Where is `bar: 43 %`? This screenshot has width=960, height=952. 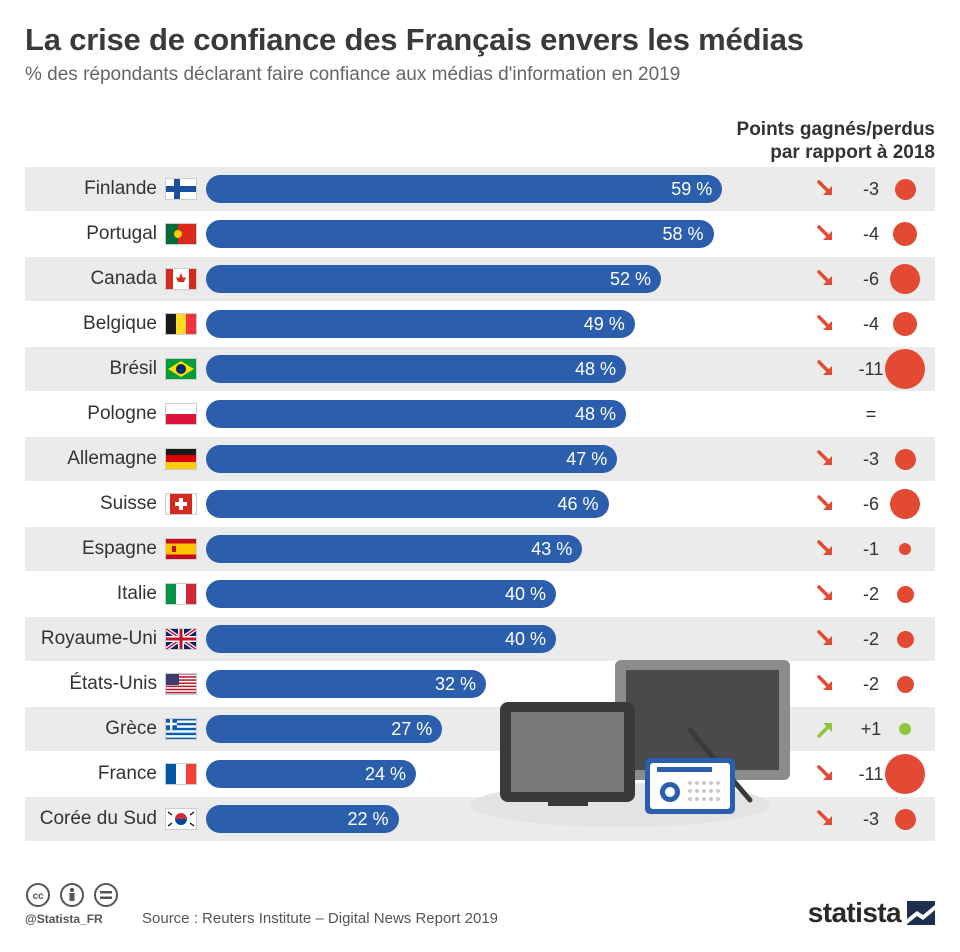
bar: 43 % is located at coordinates (394, 549).